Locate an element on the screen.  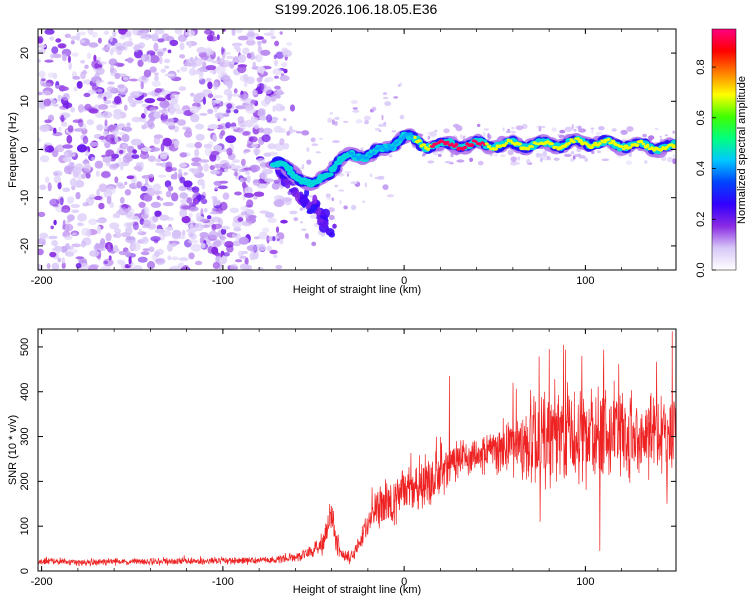
snr-x-tick-label: 100 is located at coordinates (585, 582).